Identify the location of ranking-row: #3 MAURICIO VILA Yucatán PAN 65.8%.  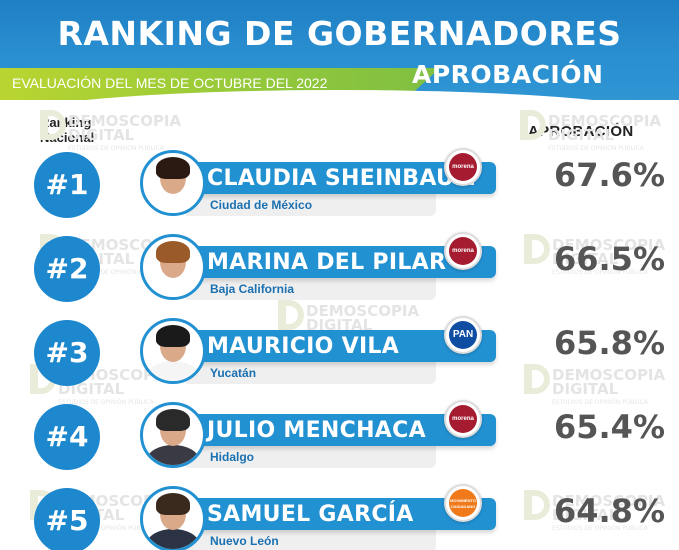
(339, 357).